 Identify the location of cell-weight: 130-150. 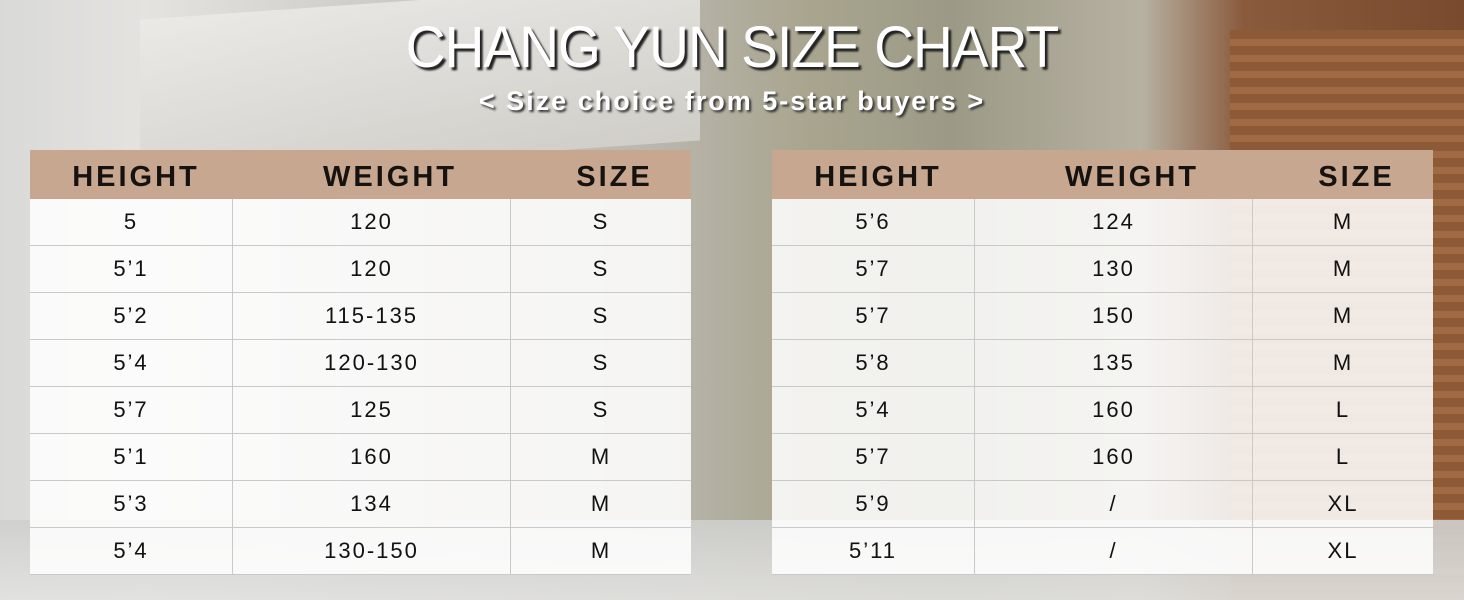
(372, 551).